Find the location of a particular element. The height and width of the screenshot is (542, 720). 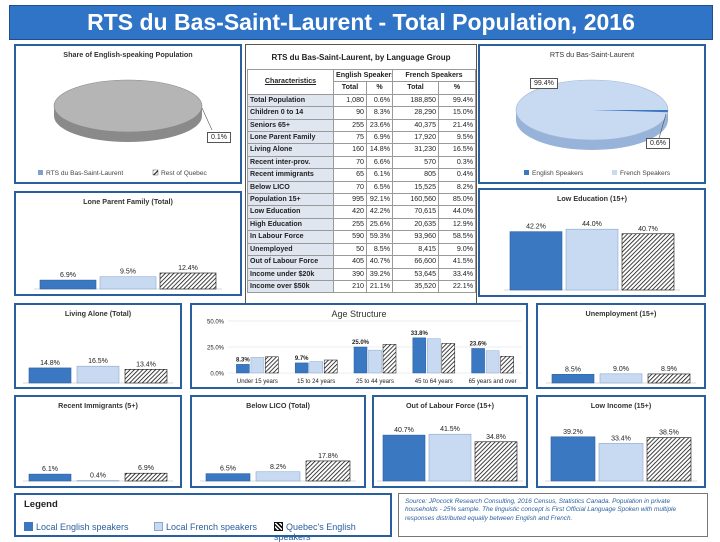

table-cell: 14.8% is located at coordinates (380, 150).